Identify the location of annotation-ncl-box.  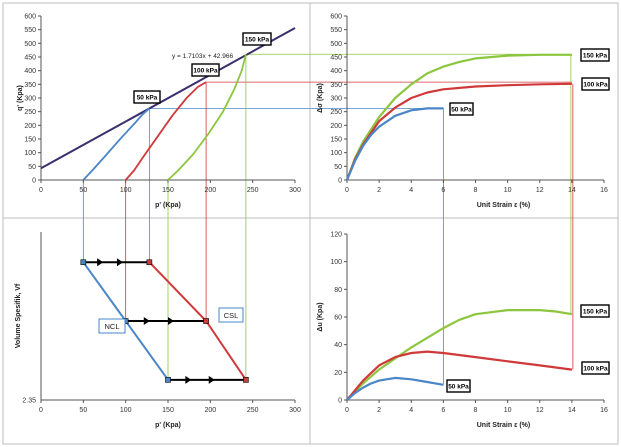
(112, 326).